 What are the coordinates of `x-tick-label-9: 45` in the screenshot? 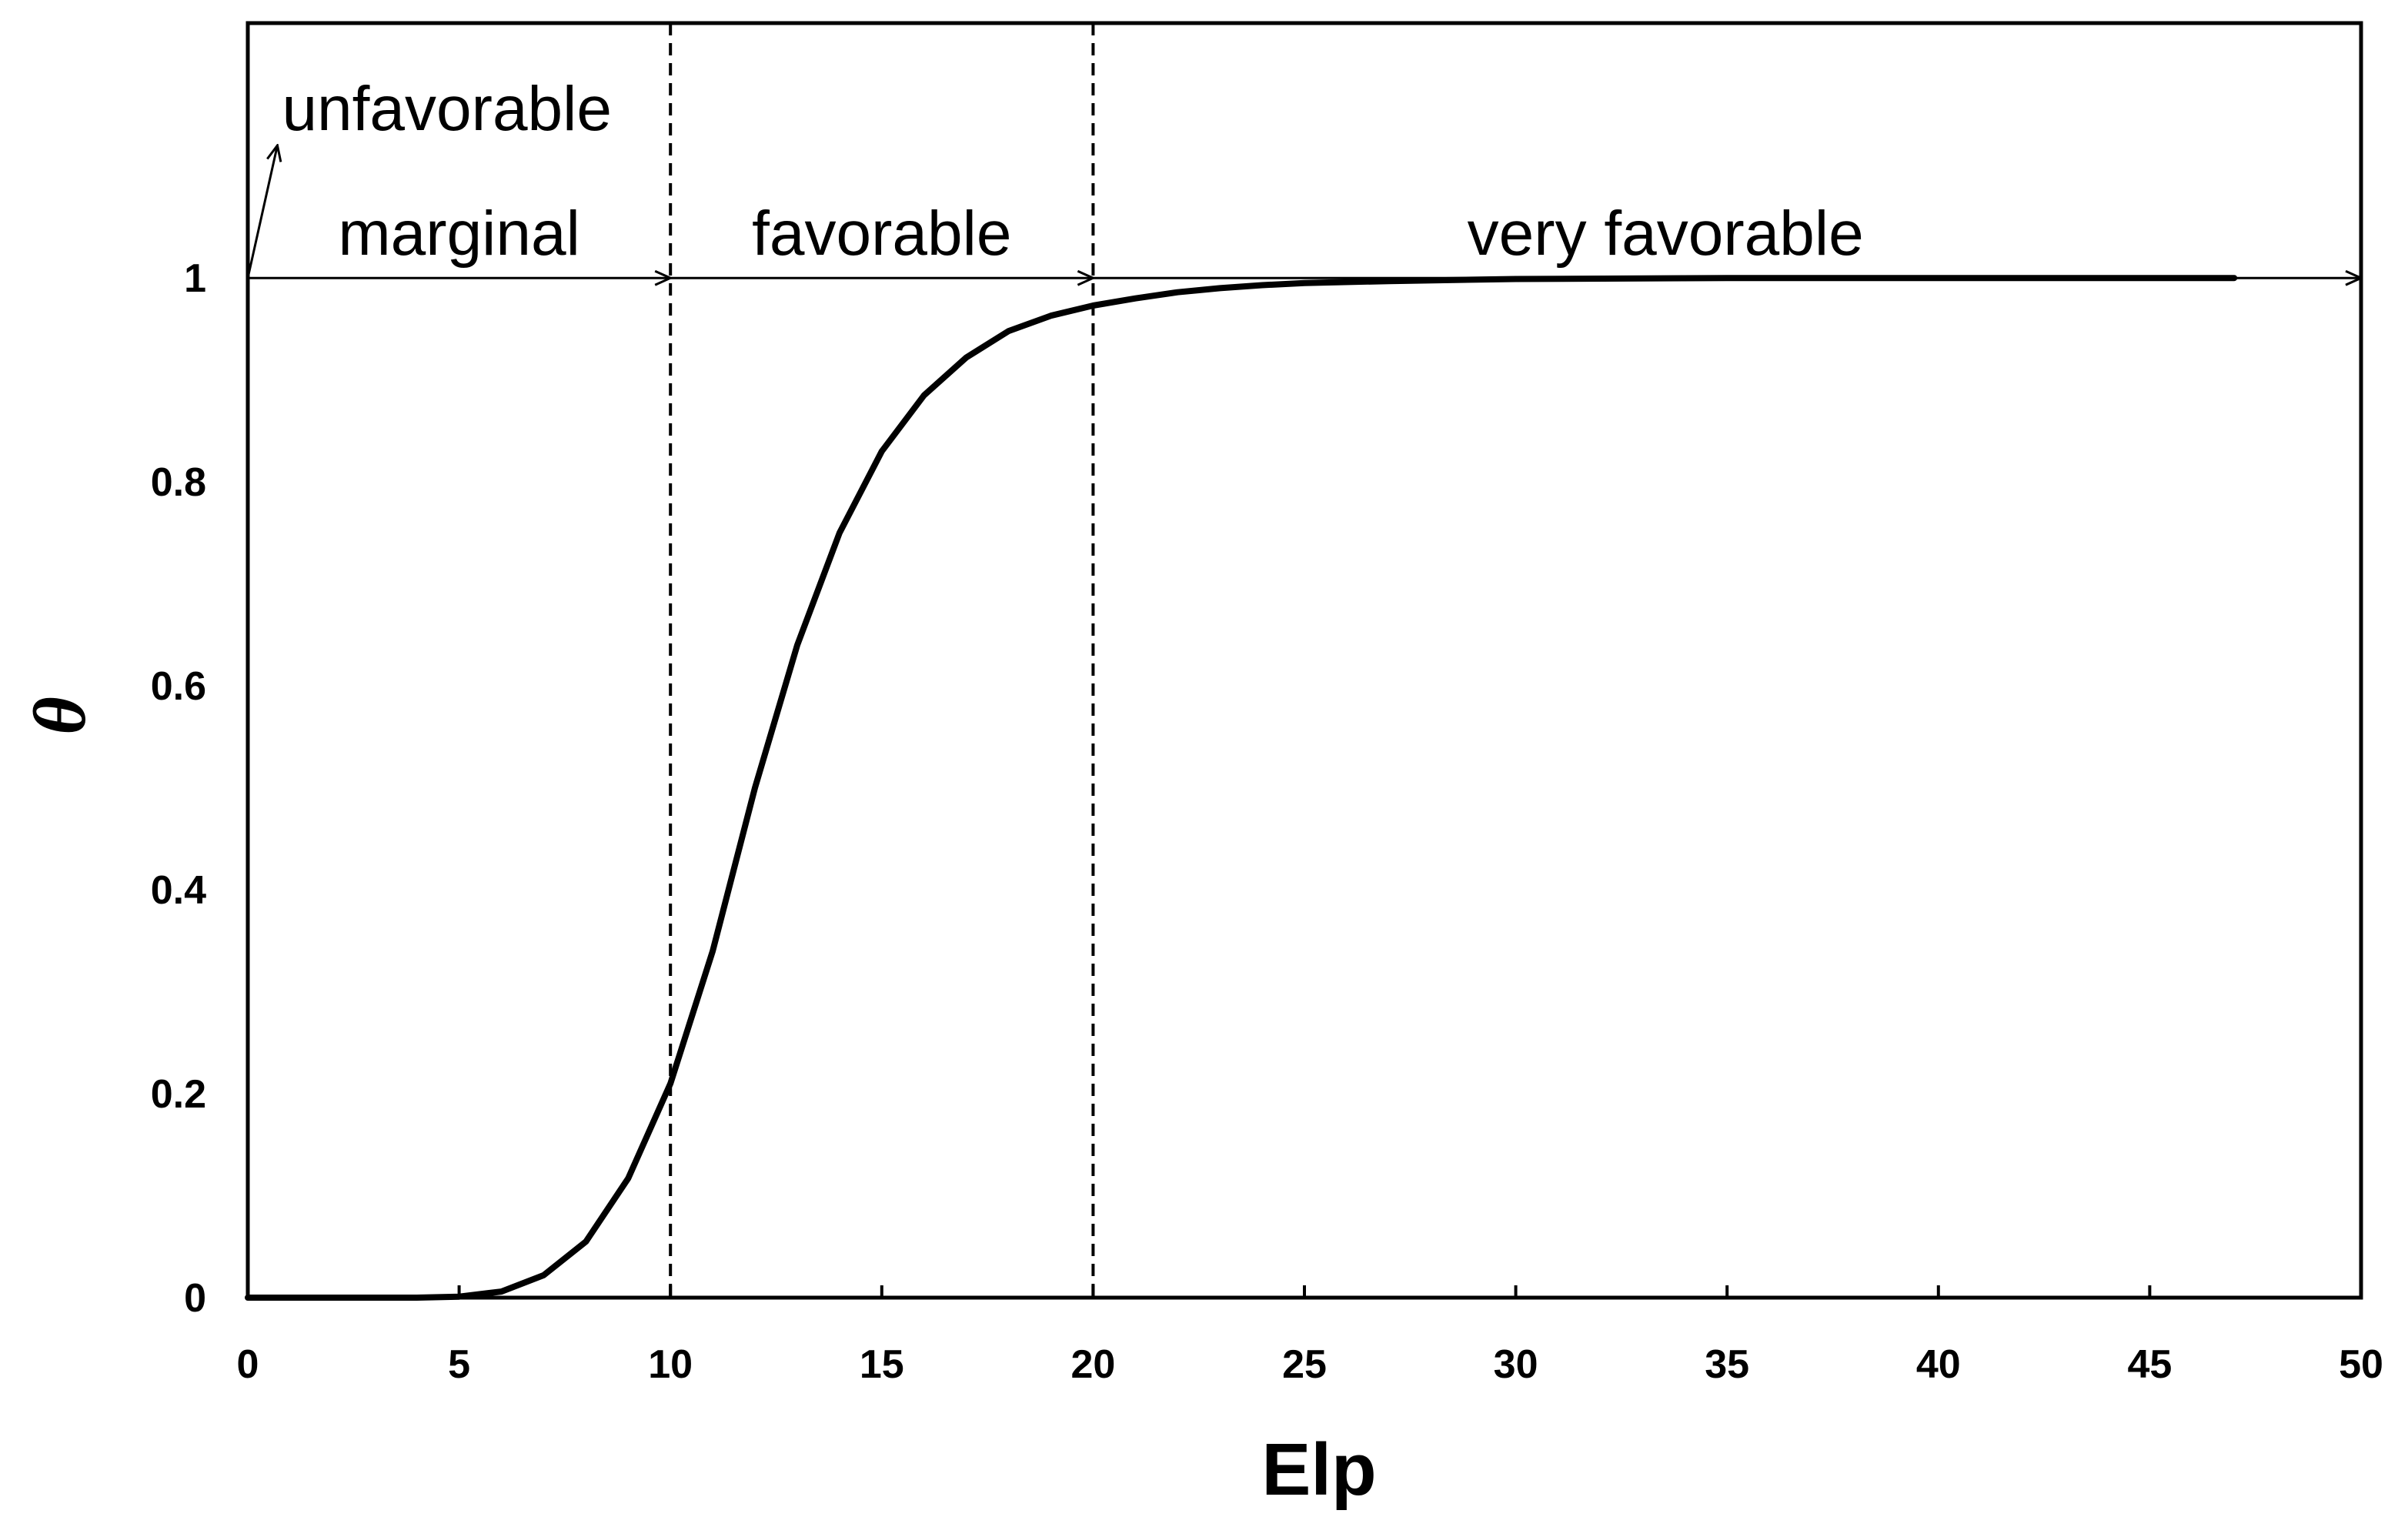 It's located at (2149, 1364).